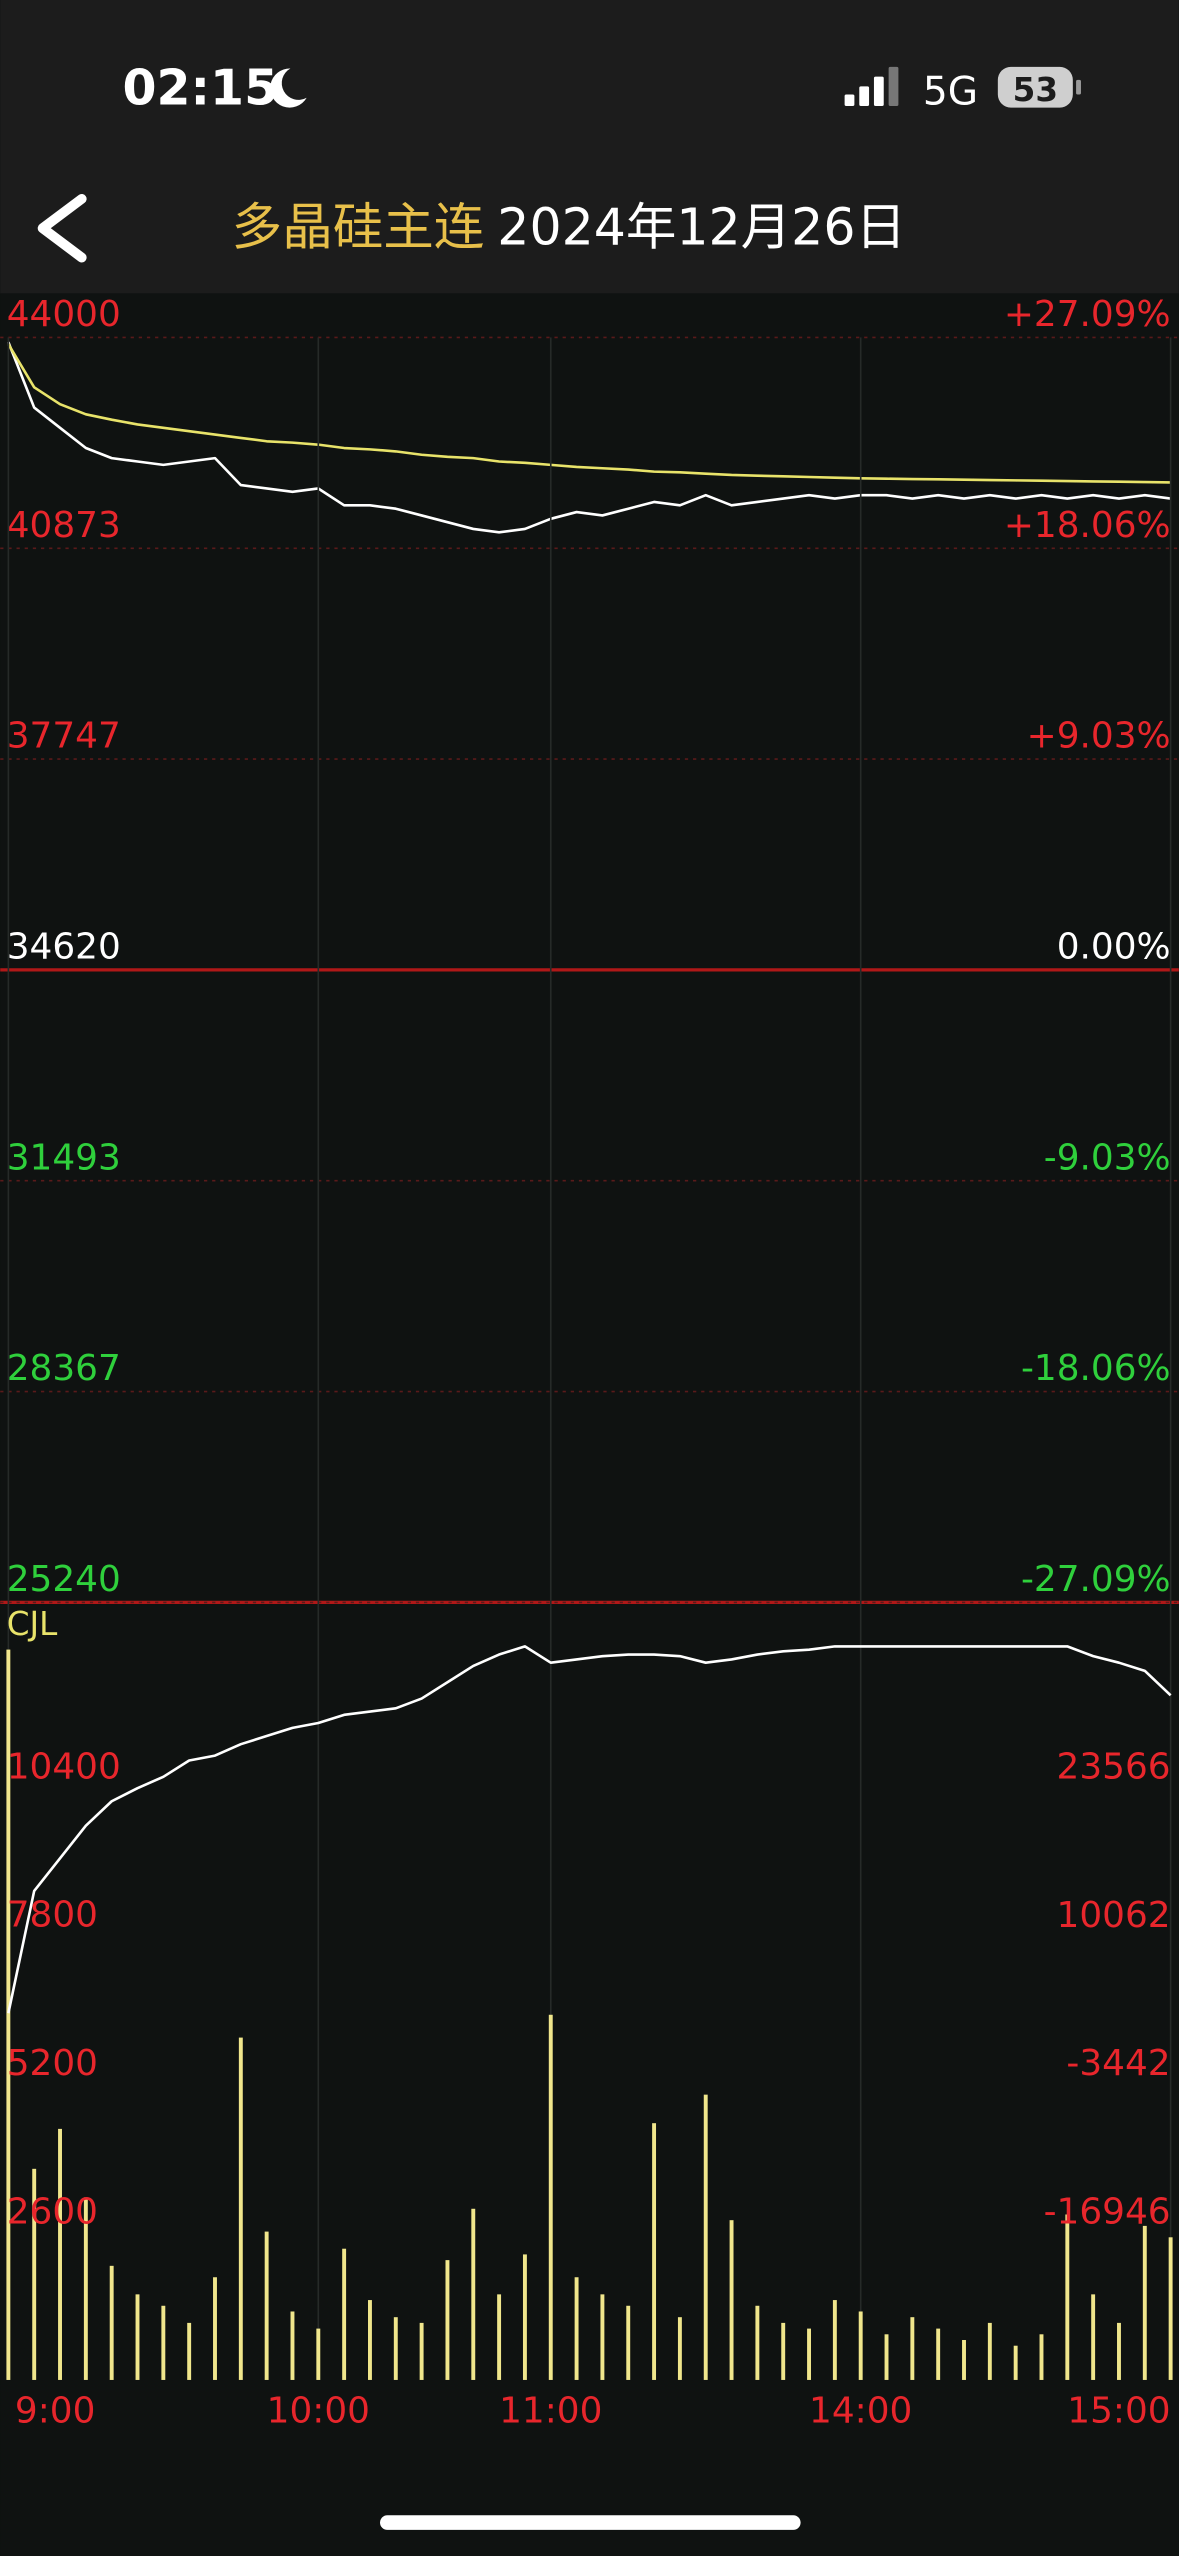 The image size is (1179, 2556). I want to click on back-button, so click(62, 228).